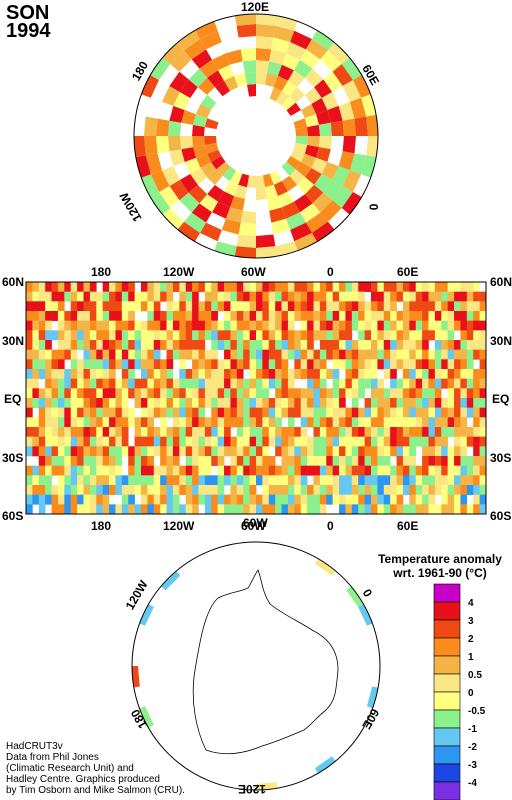  What do you see at coordinates (447, 719) in the screenshot?
I see `legend-swatch` at bounding box center [447, 719].